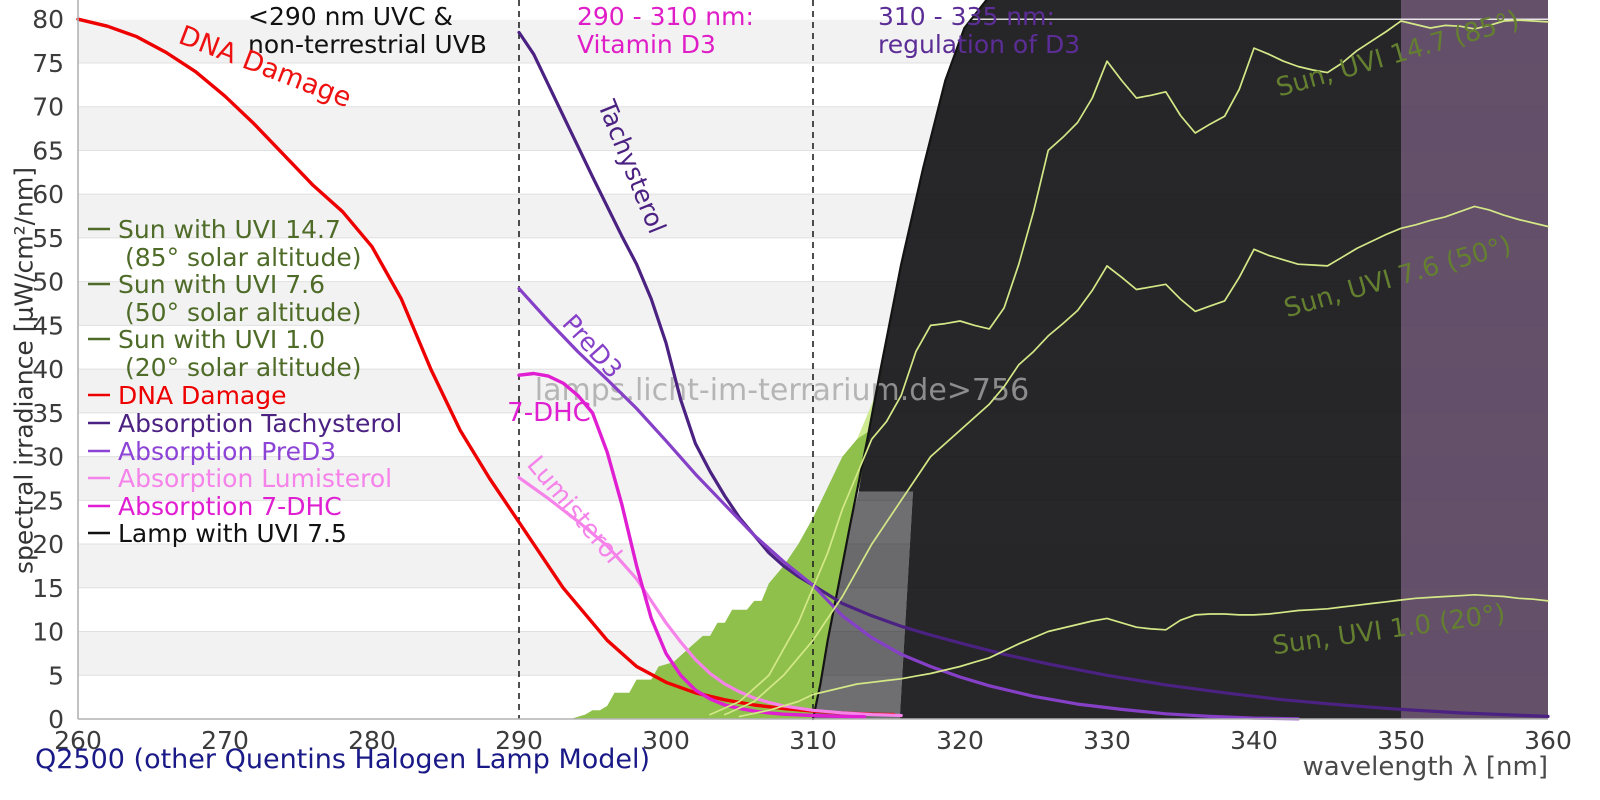  What do you see at coordinates (48, 19) in the screenshot?
I see `y-tick-label: 80` at bounding box center [48, 19].